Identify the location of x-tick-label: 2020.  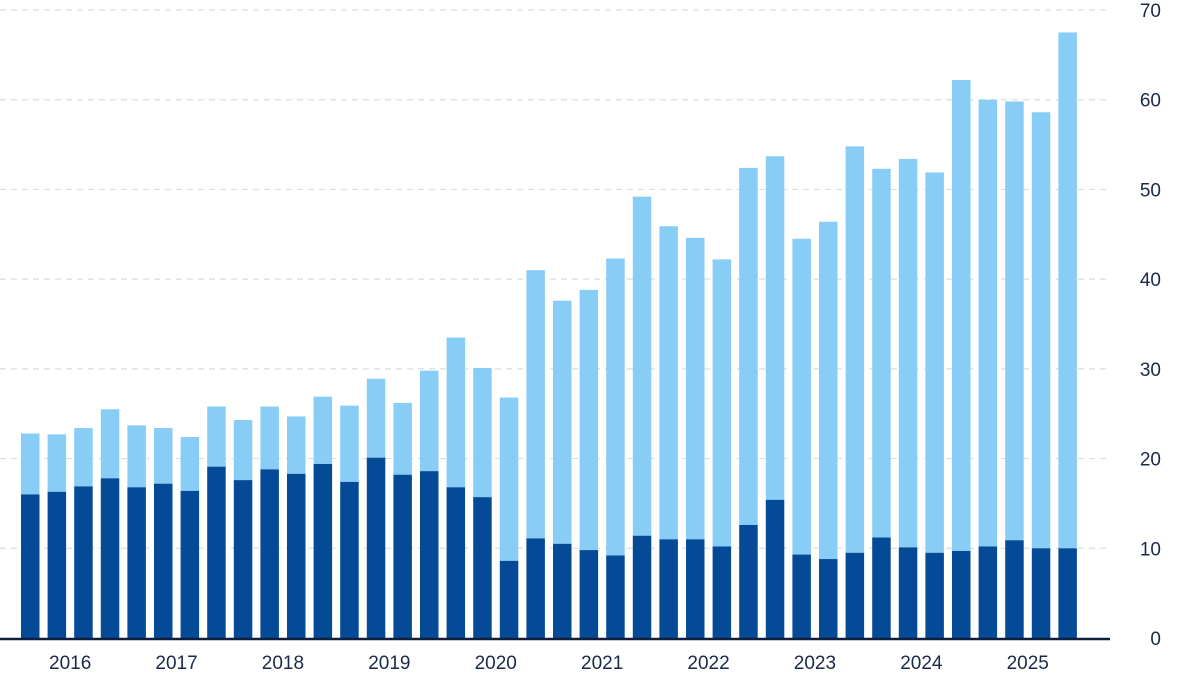
(496, 663).